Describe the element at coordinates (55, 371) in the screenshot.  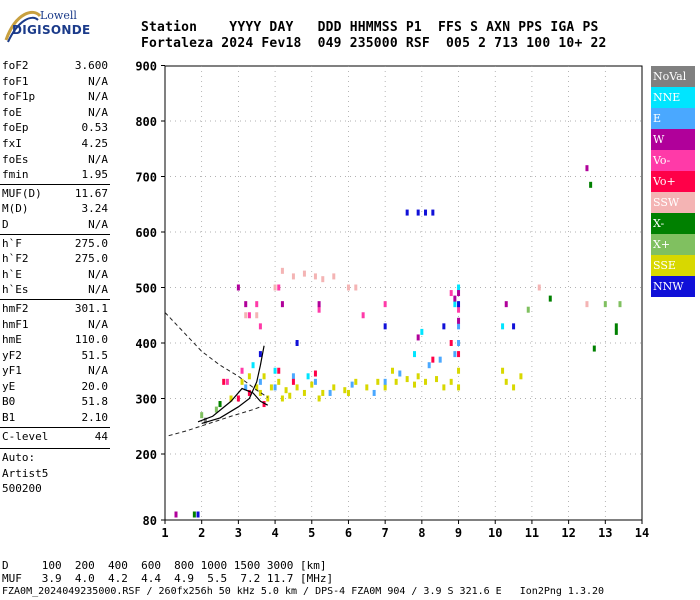
I see `param-row: yF1 N/A` at that location.